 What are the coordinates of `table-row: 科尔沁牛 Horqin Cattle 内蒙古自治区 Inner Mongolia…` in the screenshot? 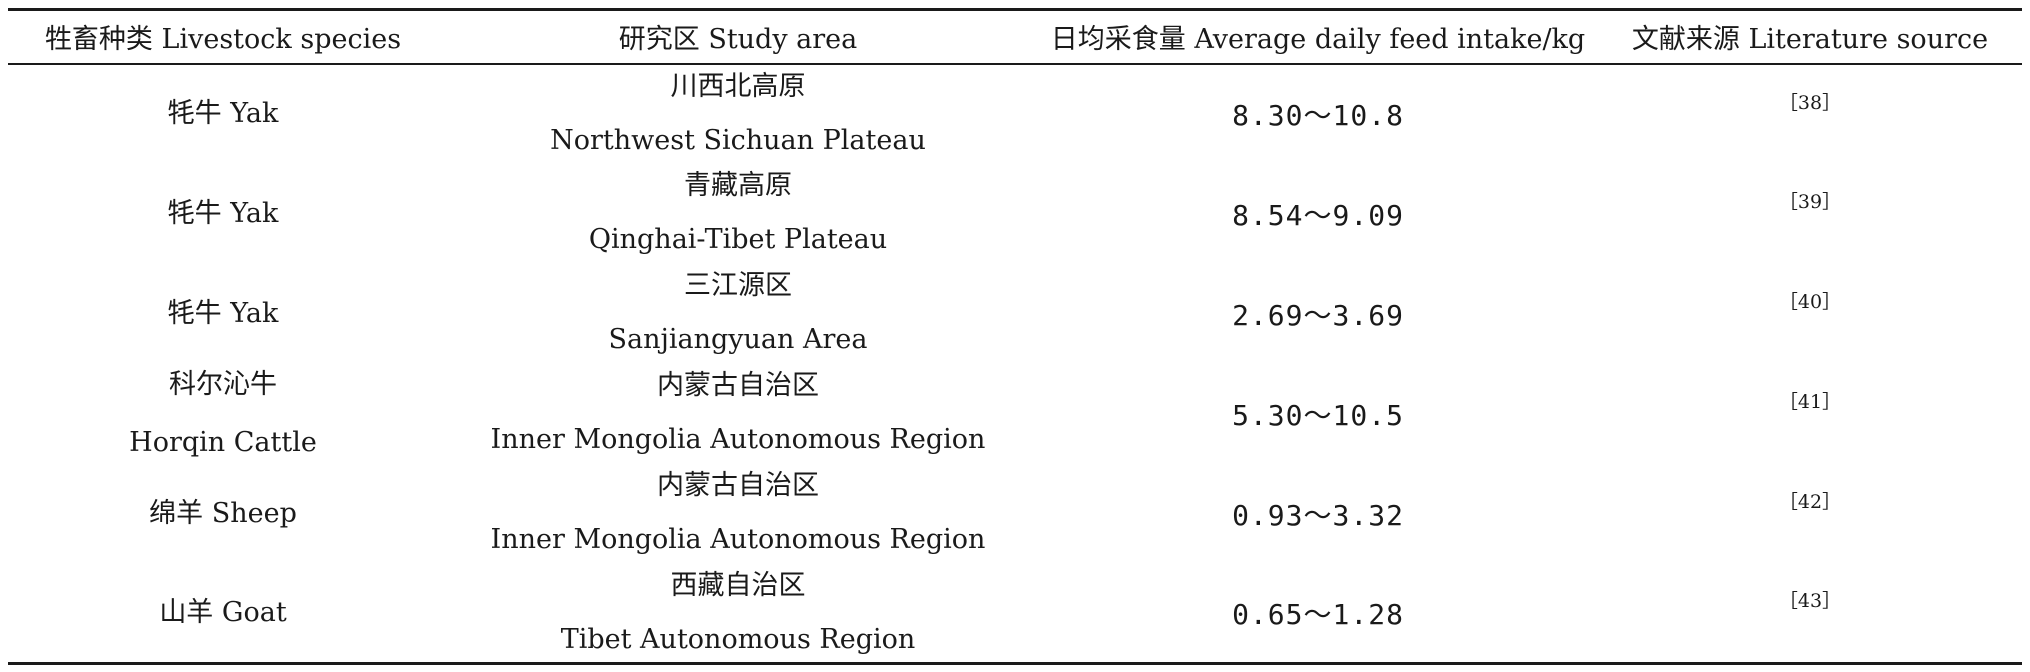 It's located at (1015, 414).